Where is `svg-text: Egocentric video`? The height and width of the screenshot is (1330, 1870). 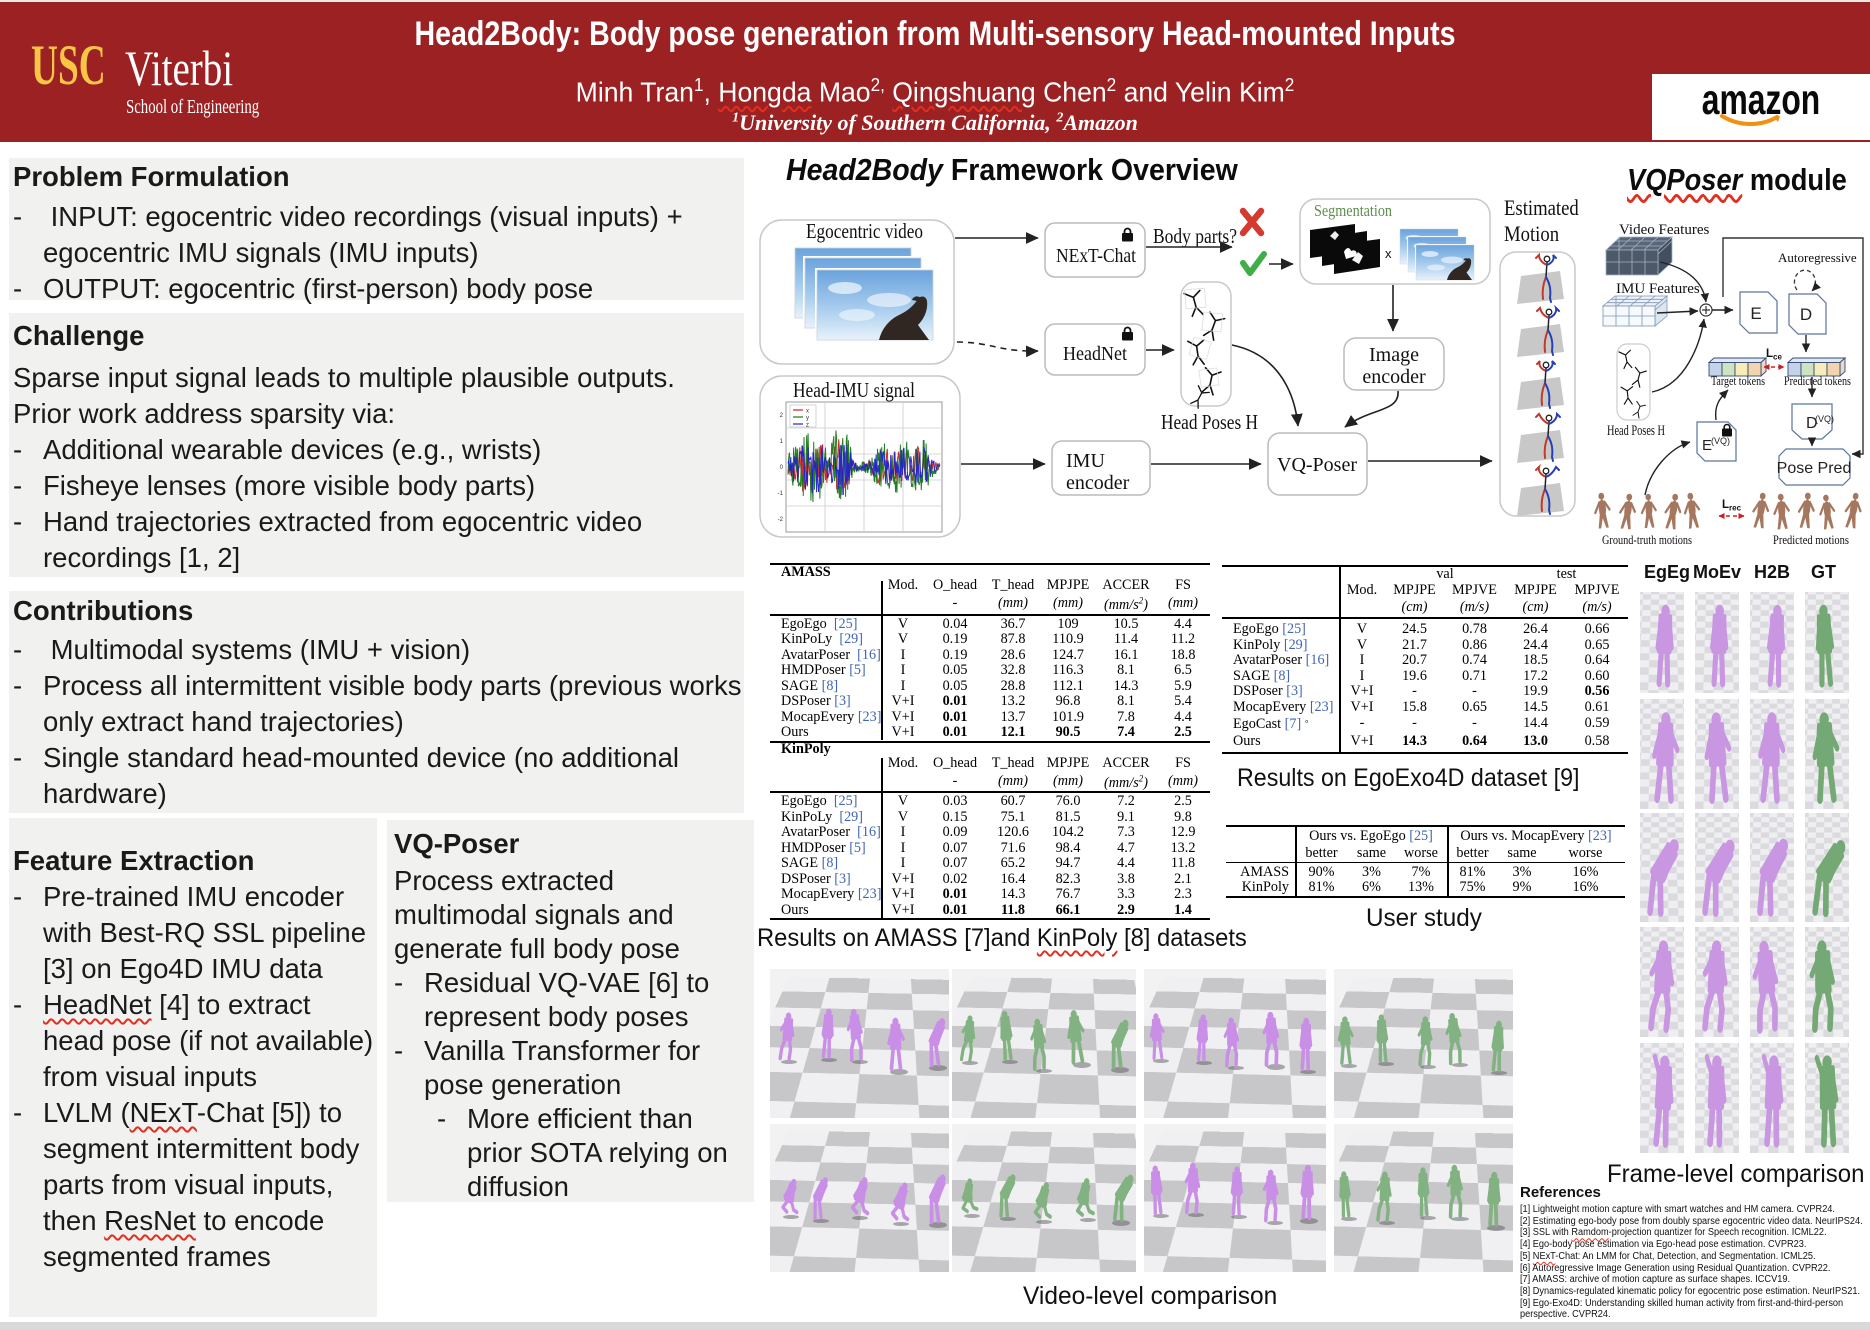 svg-text: Egocentric video is located at coordinates (864, 231).